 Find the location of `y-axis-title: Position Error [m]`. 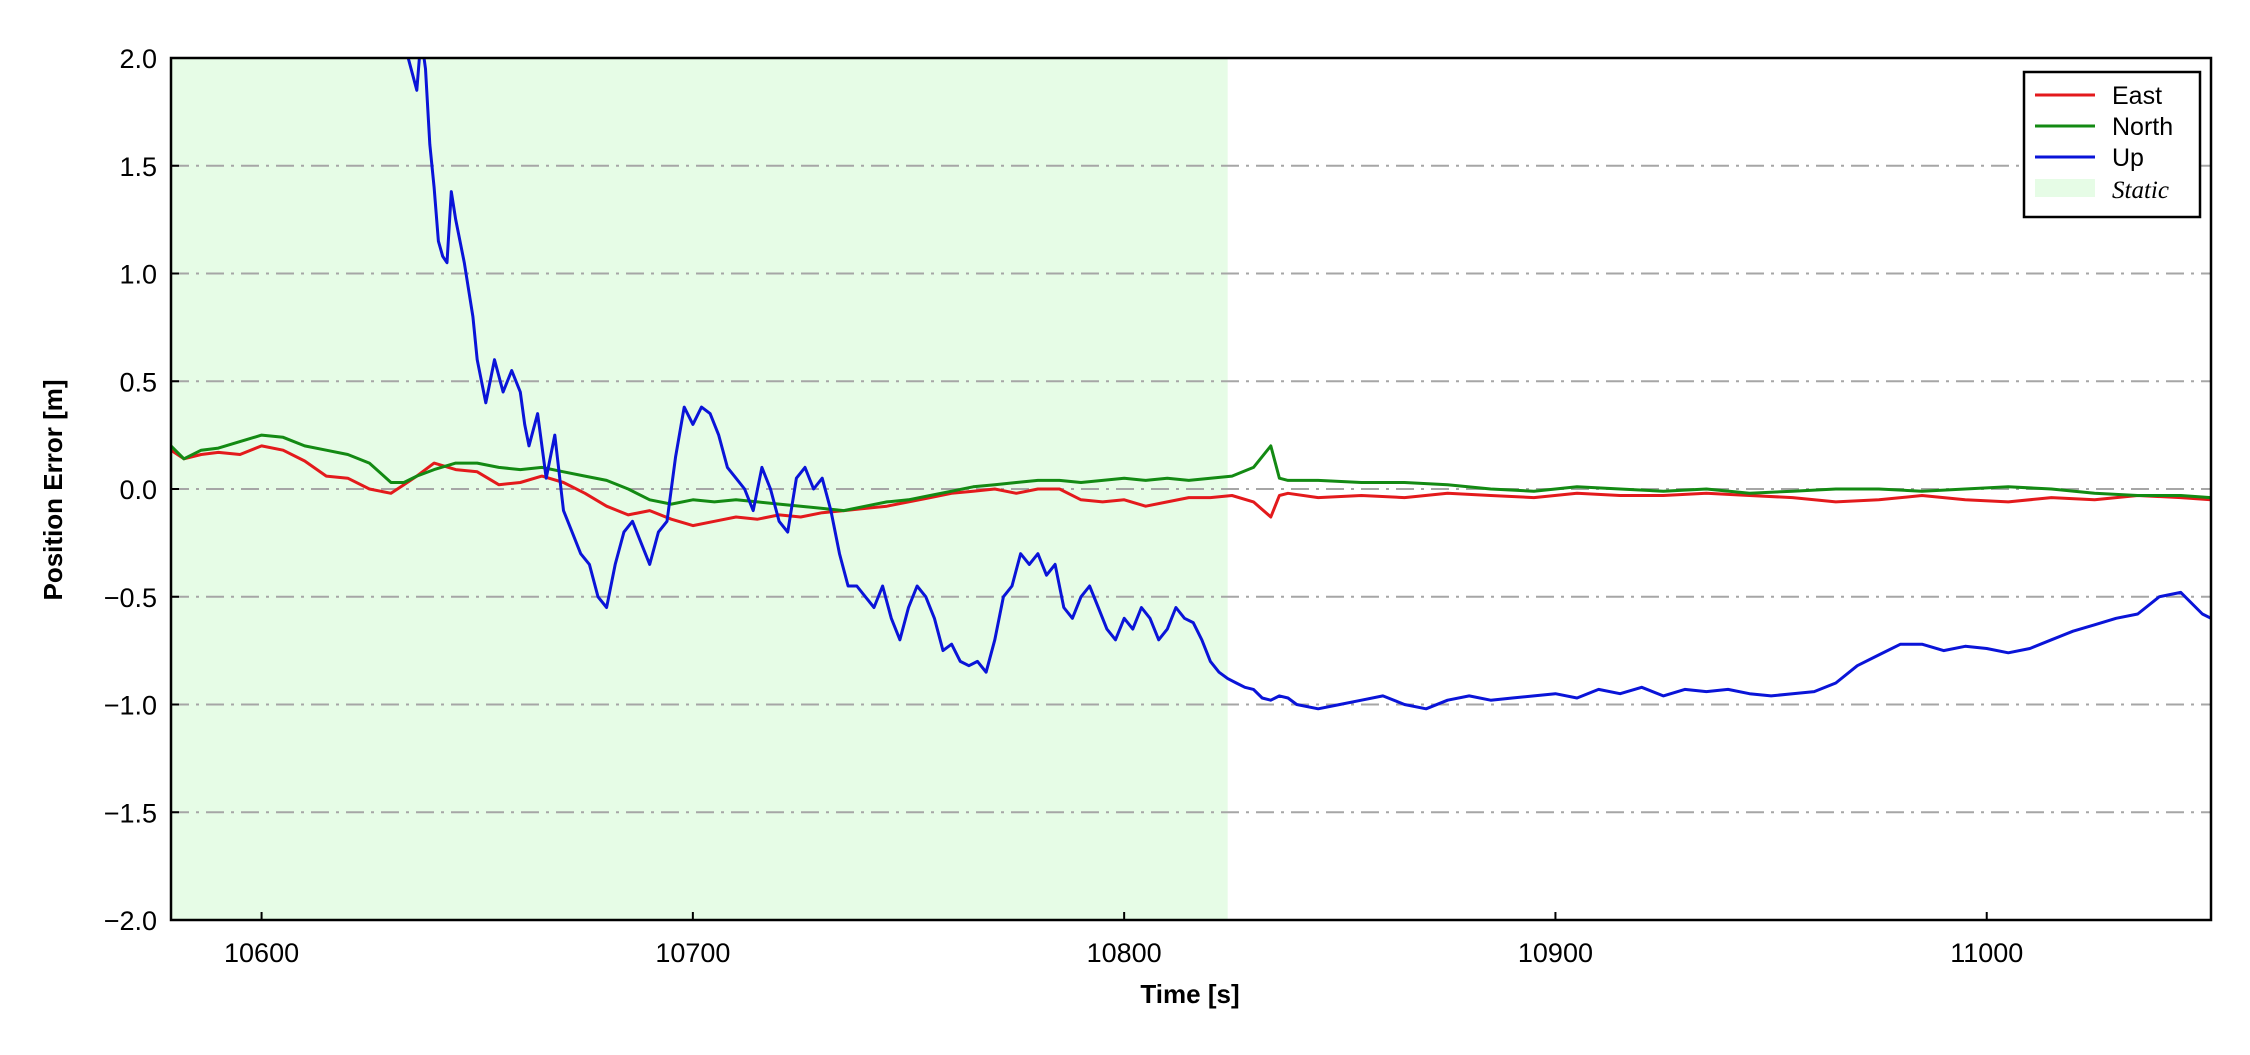

y-axis-title: Position Error [m] is located at coordinates (53, 489).